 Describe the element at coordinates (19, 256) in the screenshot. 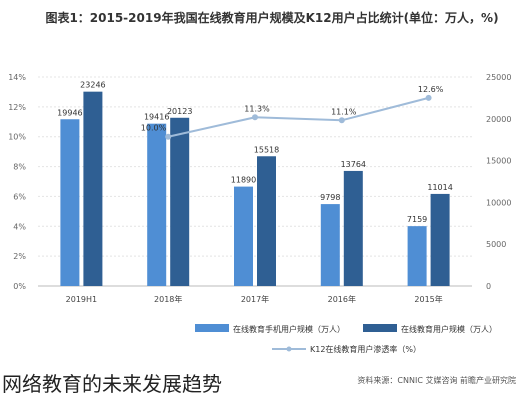

I see `left-tick-label: 2%` at that location.